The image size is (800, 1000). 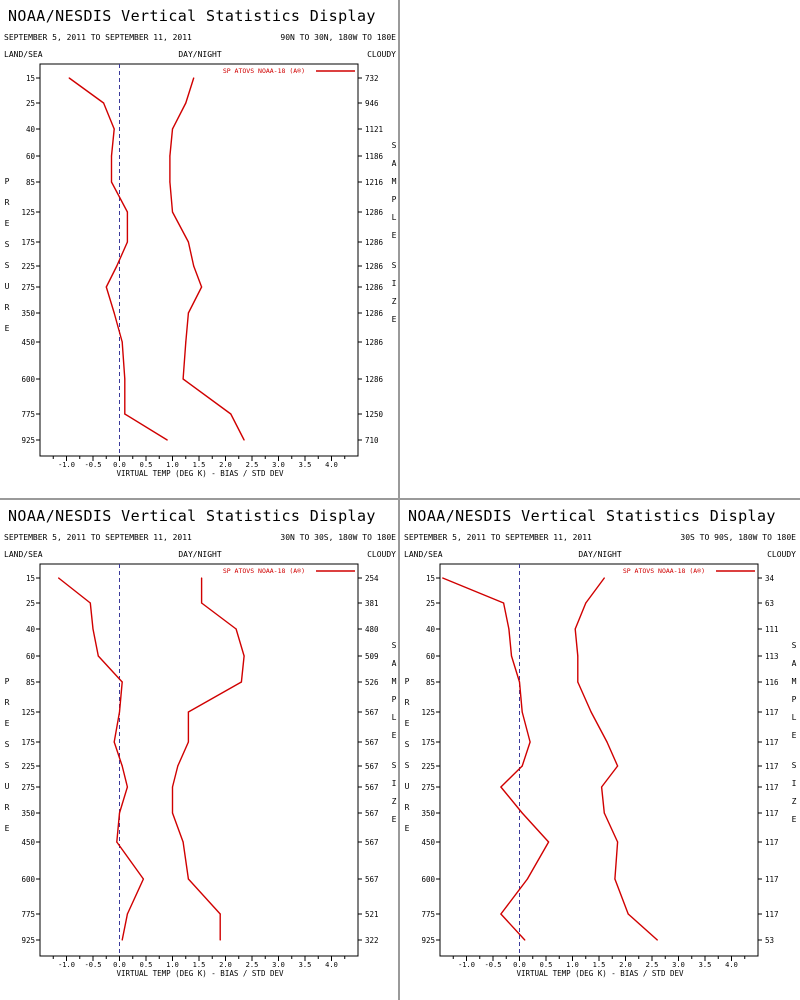 What do you see at coordinates (264, 571) in the screenshot?
I see `legend-label: SP ATOVS NOAA-18 (A®)` at bounding box center [264, 571].